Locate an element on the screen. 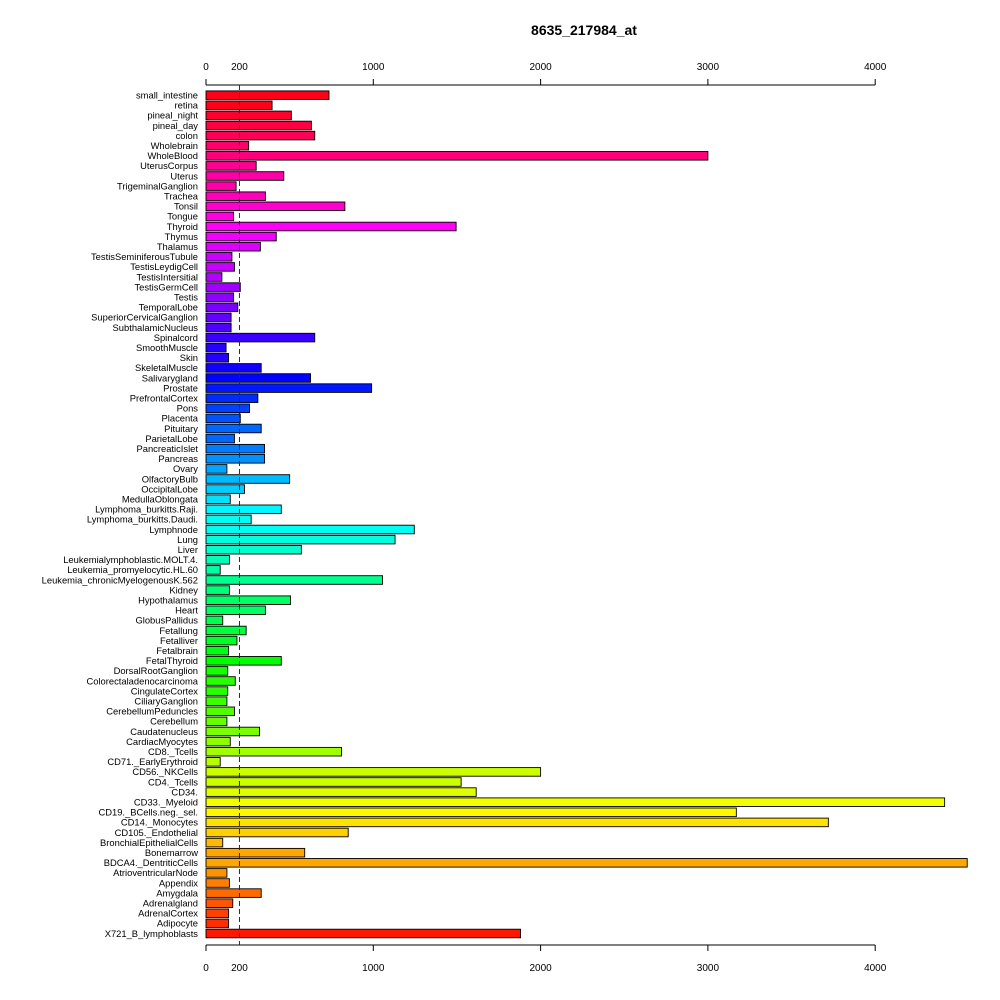 The image size is (1000, 1000). category-label: SmoothMuscle is located at coordinates (167, 347).